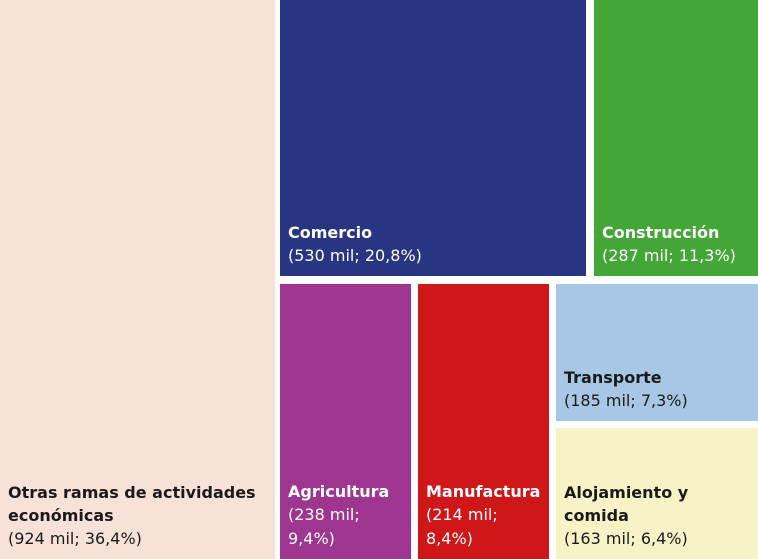 The image size is (758, 559). Describe the element at coordinates (669, 255) in the screenshot. I see `tile-construccion-value: (287 mil; 11,3%)` at that location.